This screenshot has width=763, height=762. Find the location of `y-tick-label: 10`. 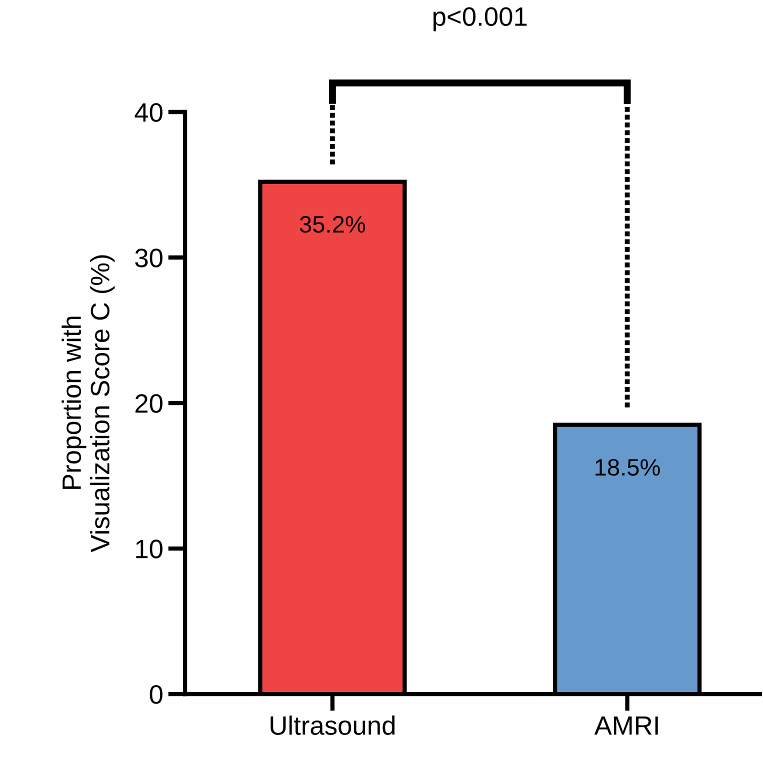

y-tick-label: 10 is located at coordinates (149, 549).